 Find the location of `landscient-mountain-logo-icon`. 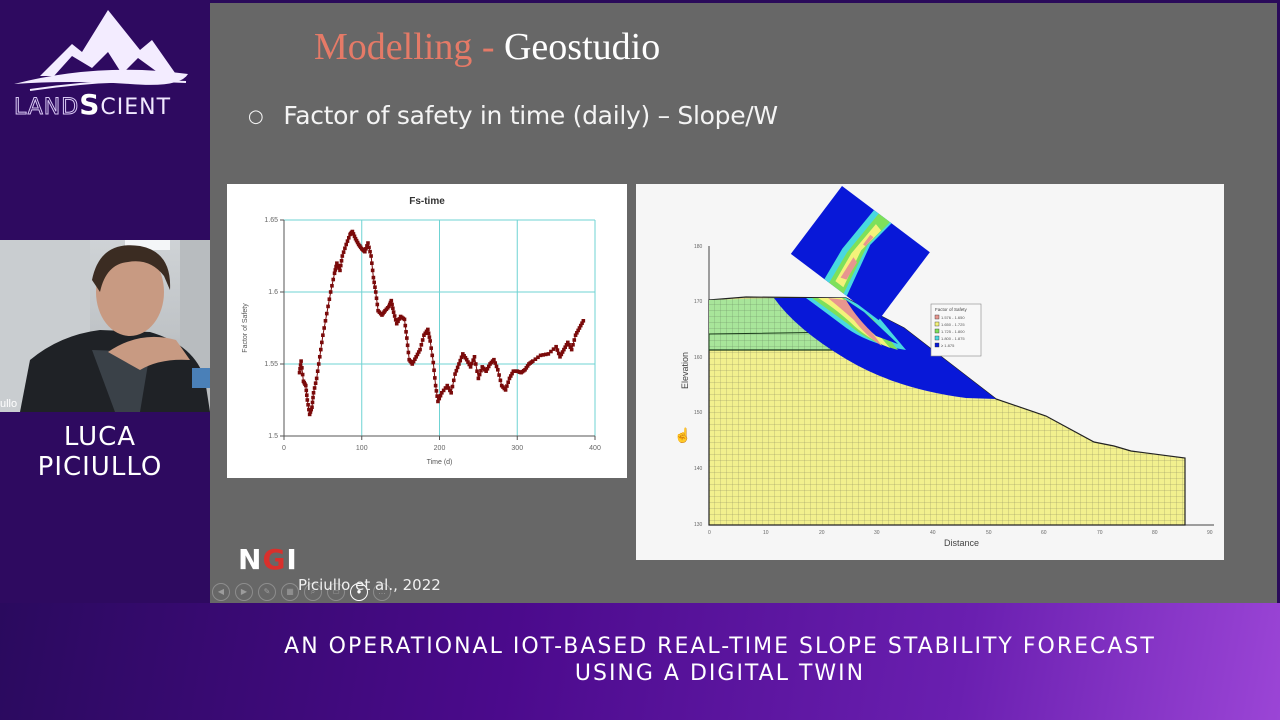

landscient-mountain-logo-icon is located at coordinates (101, 50).